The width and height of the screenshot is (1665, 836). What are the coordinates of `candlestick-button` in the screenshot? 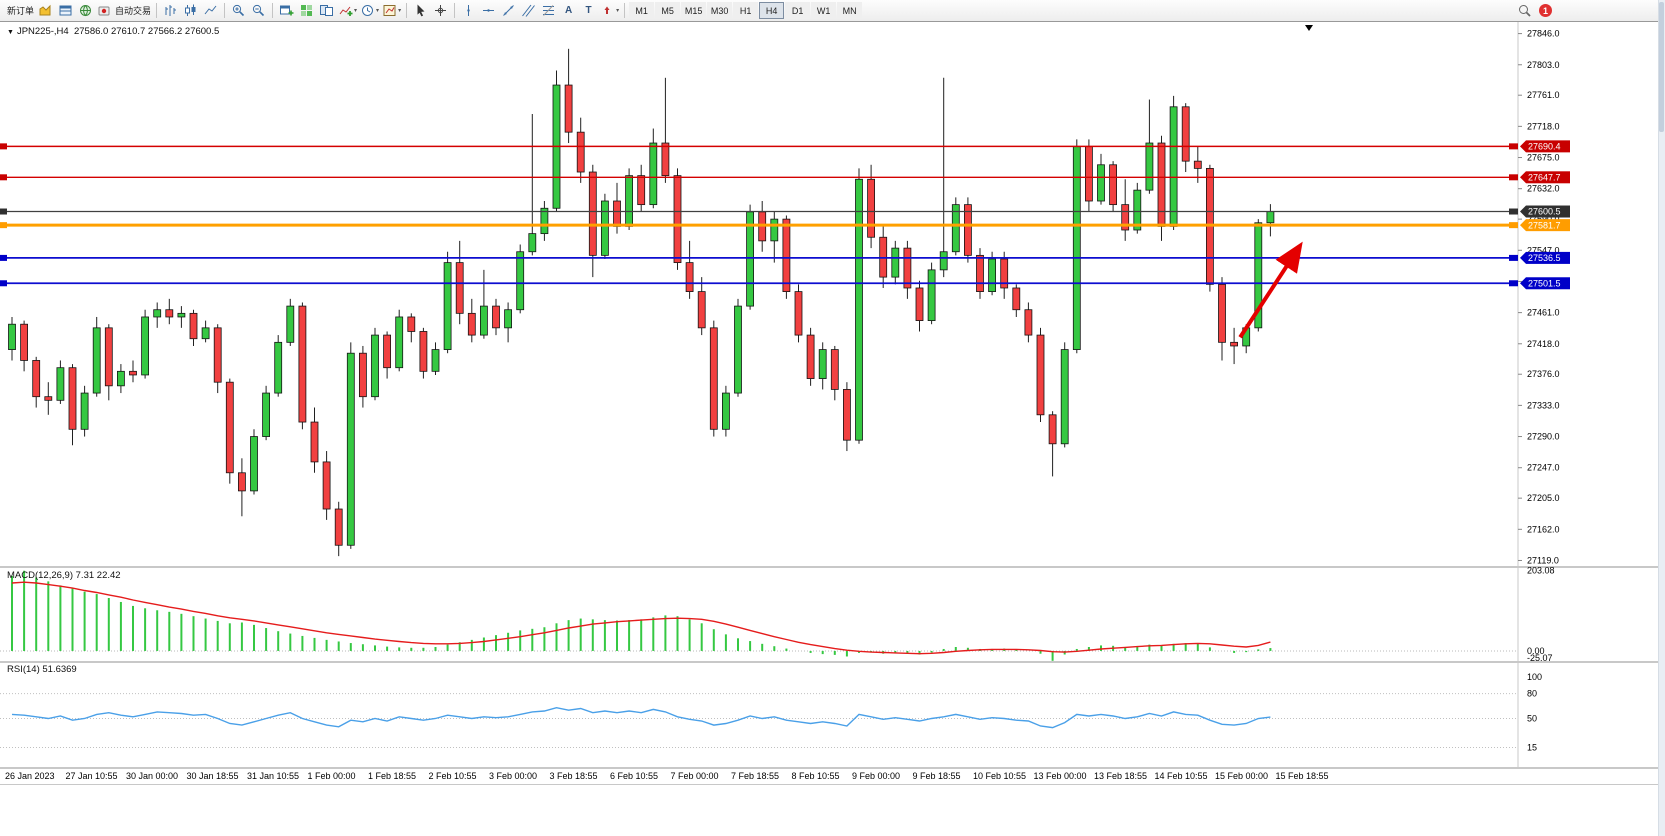 It's located at (190, 10).